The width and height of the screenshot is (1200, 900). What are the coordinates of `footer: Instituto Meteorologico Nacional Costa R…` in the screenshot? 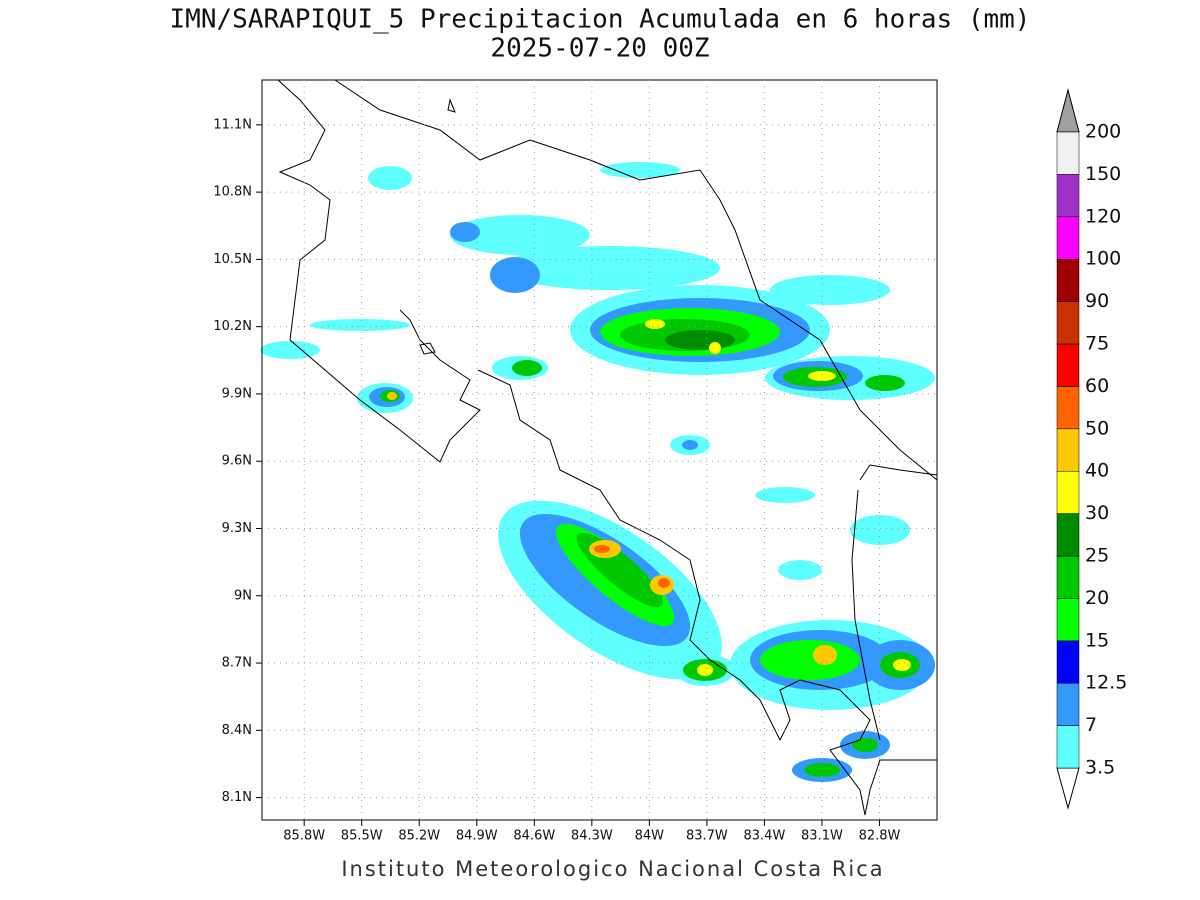 It's located at (612, 869).